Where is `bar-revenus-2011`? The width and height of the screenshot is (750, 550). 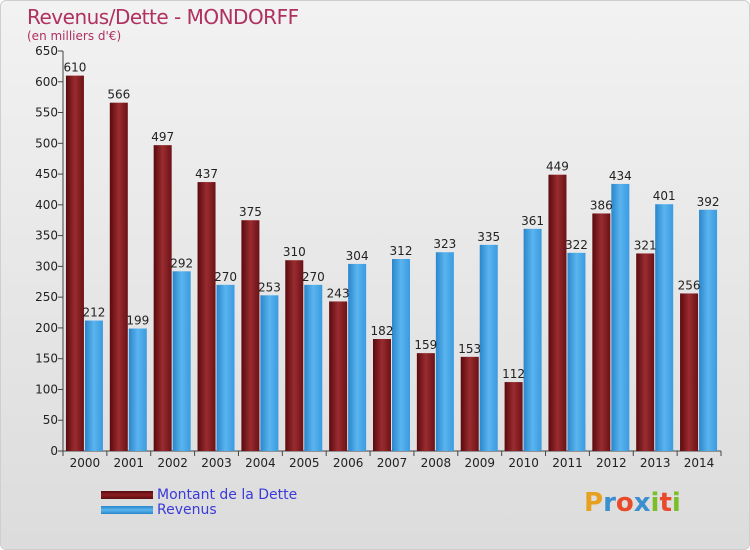
bar-revenus-2011 is located at coordinates (576, 351).